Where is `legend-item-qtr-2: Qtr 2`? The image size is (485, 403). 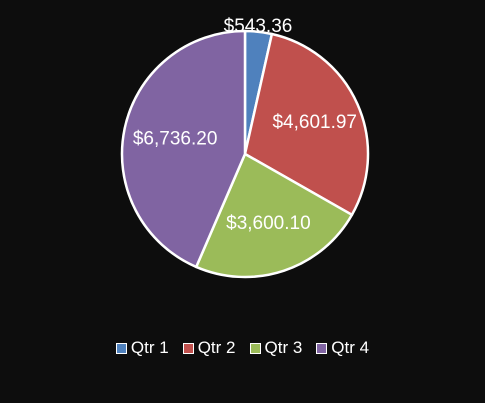 legend-item-qtr-2: Qtr 2 is located at coordinates (209, 348).